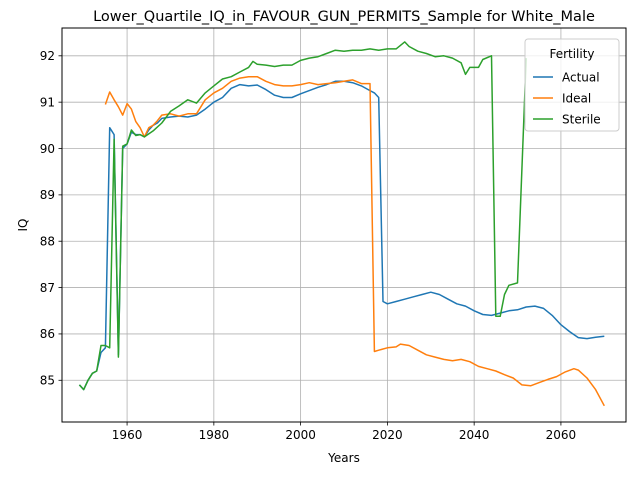 The width and height of the screenshot is (640, 480). Describe the element at coordinates (343, 458) in the screenshot. I see `x-axis-label: Years` at that location.